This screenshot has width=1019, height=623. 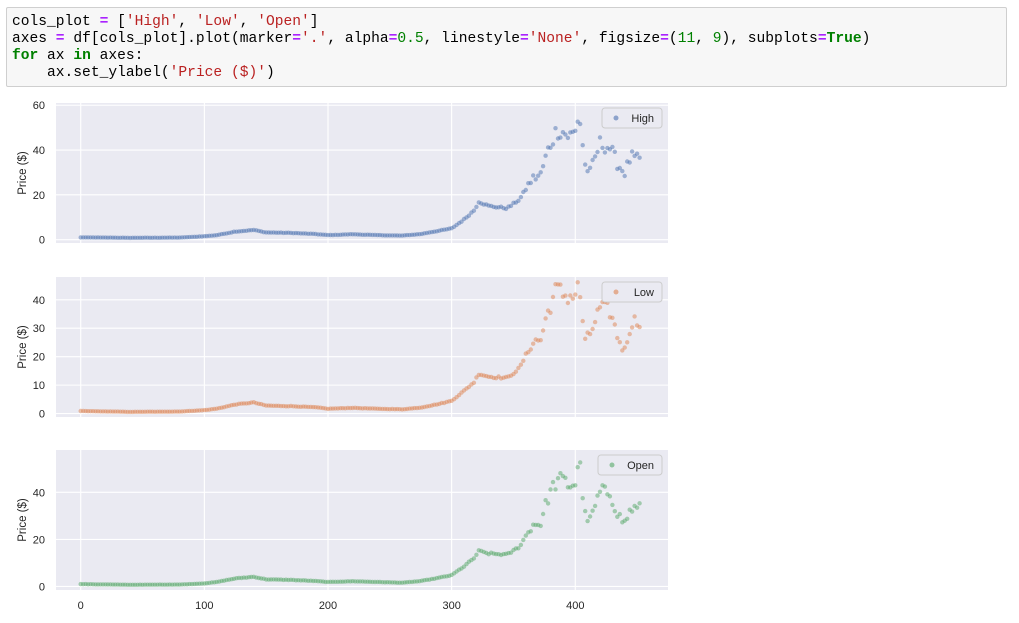 What do you see at coordinates (143, 73) in the screenshot?
I see `code-line-4: ax.set_ylabel('Price ($)')` at bounding box center [143, 73].